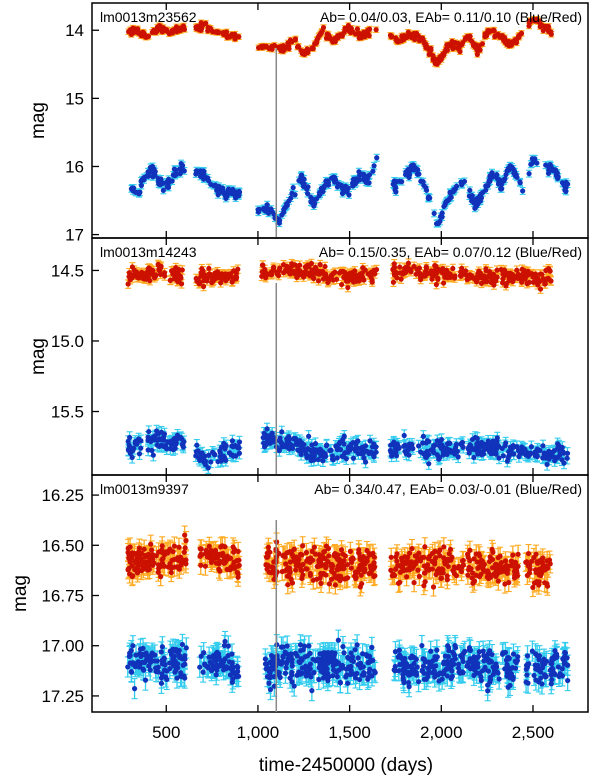 This screenshot has height=780, width=600. I want to click on y-tick-label: 15, so click(74, 98).